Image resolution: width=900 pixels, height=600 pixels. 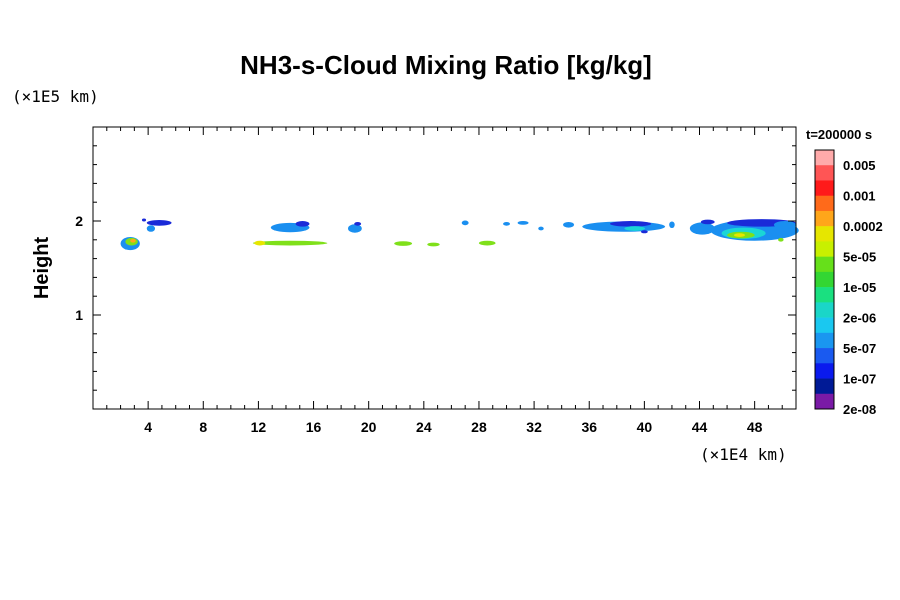 I want to click on x-tick-label: 44, so click(x=700, y=427).